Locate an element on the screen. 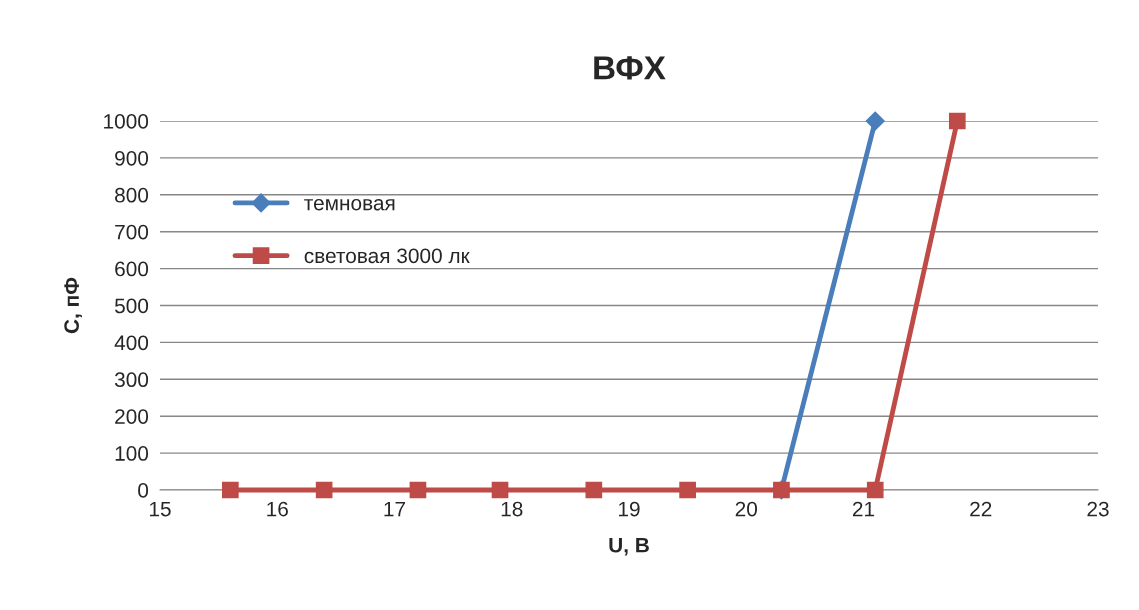  x-tick-label: 20 is located at coordinates (746, 509).